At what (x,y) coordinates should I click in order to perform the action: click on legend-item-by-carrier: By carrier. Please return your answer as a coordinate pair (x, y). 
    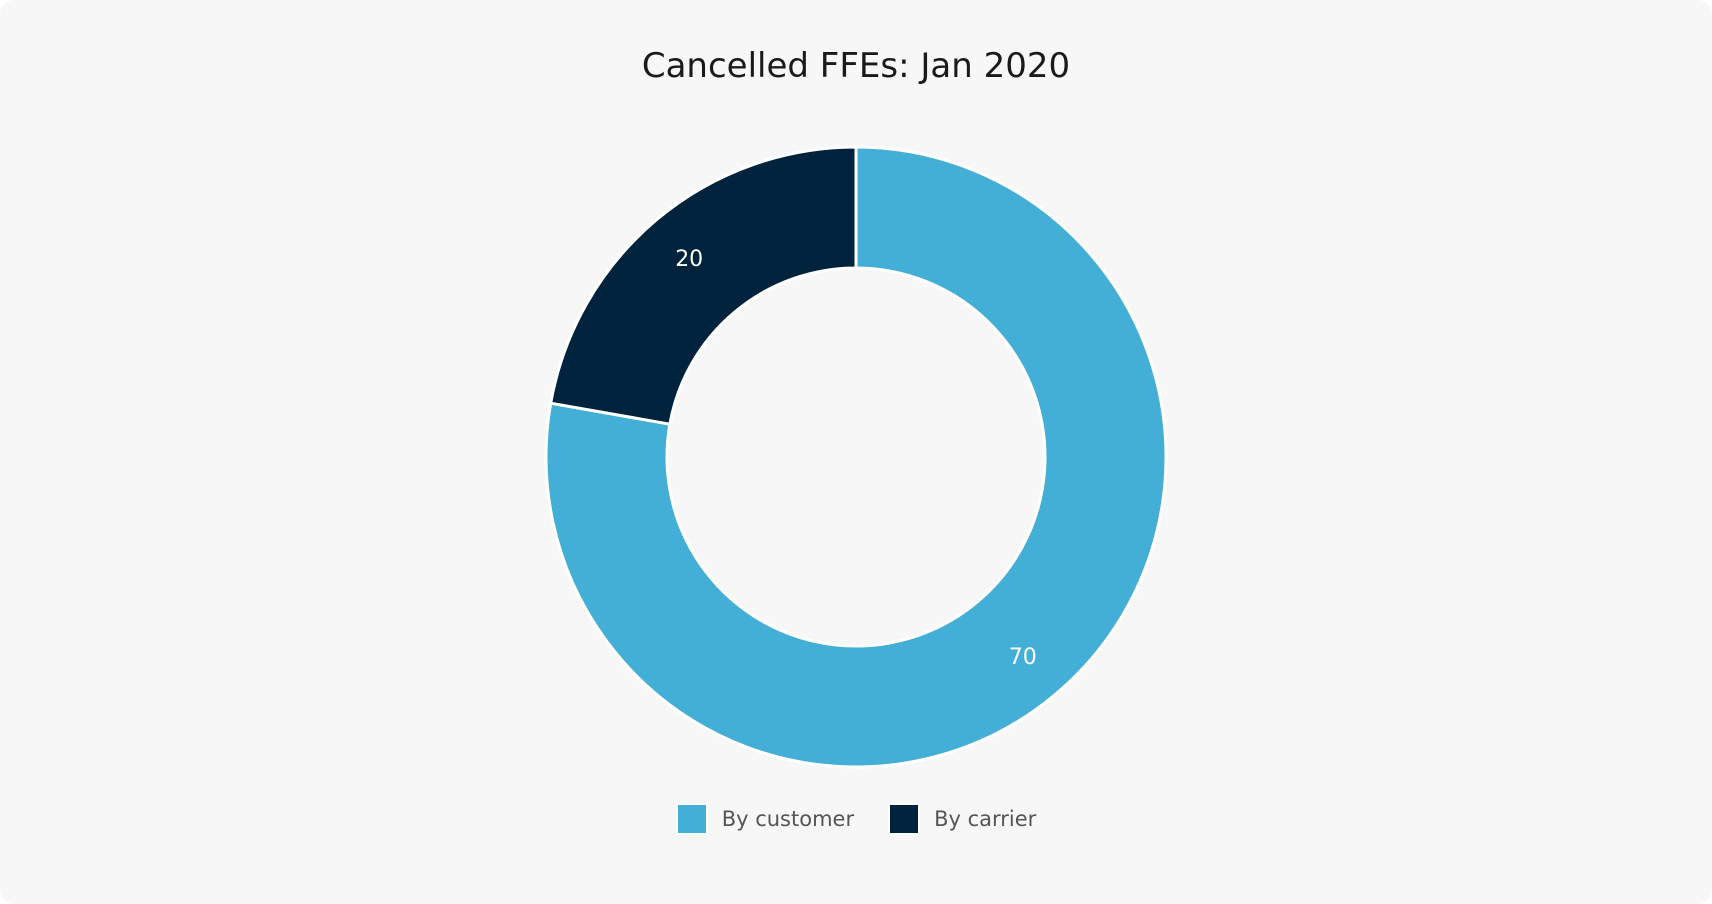
    Looking at the image, I should click on (962, 819).